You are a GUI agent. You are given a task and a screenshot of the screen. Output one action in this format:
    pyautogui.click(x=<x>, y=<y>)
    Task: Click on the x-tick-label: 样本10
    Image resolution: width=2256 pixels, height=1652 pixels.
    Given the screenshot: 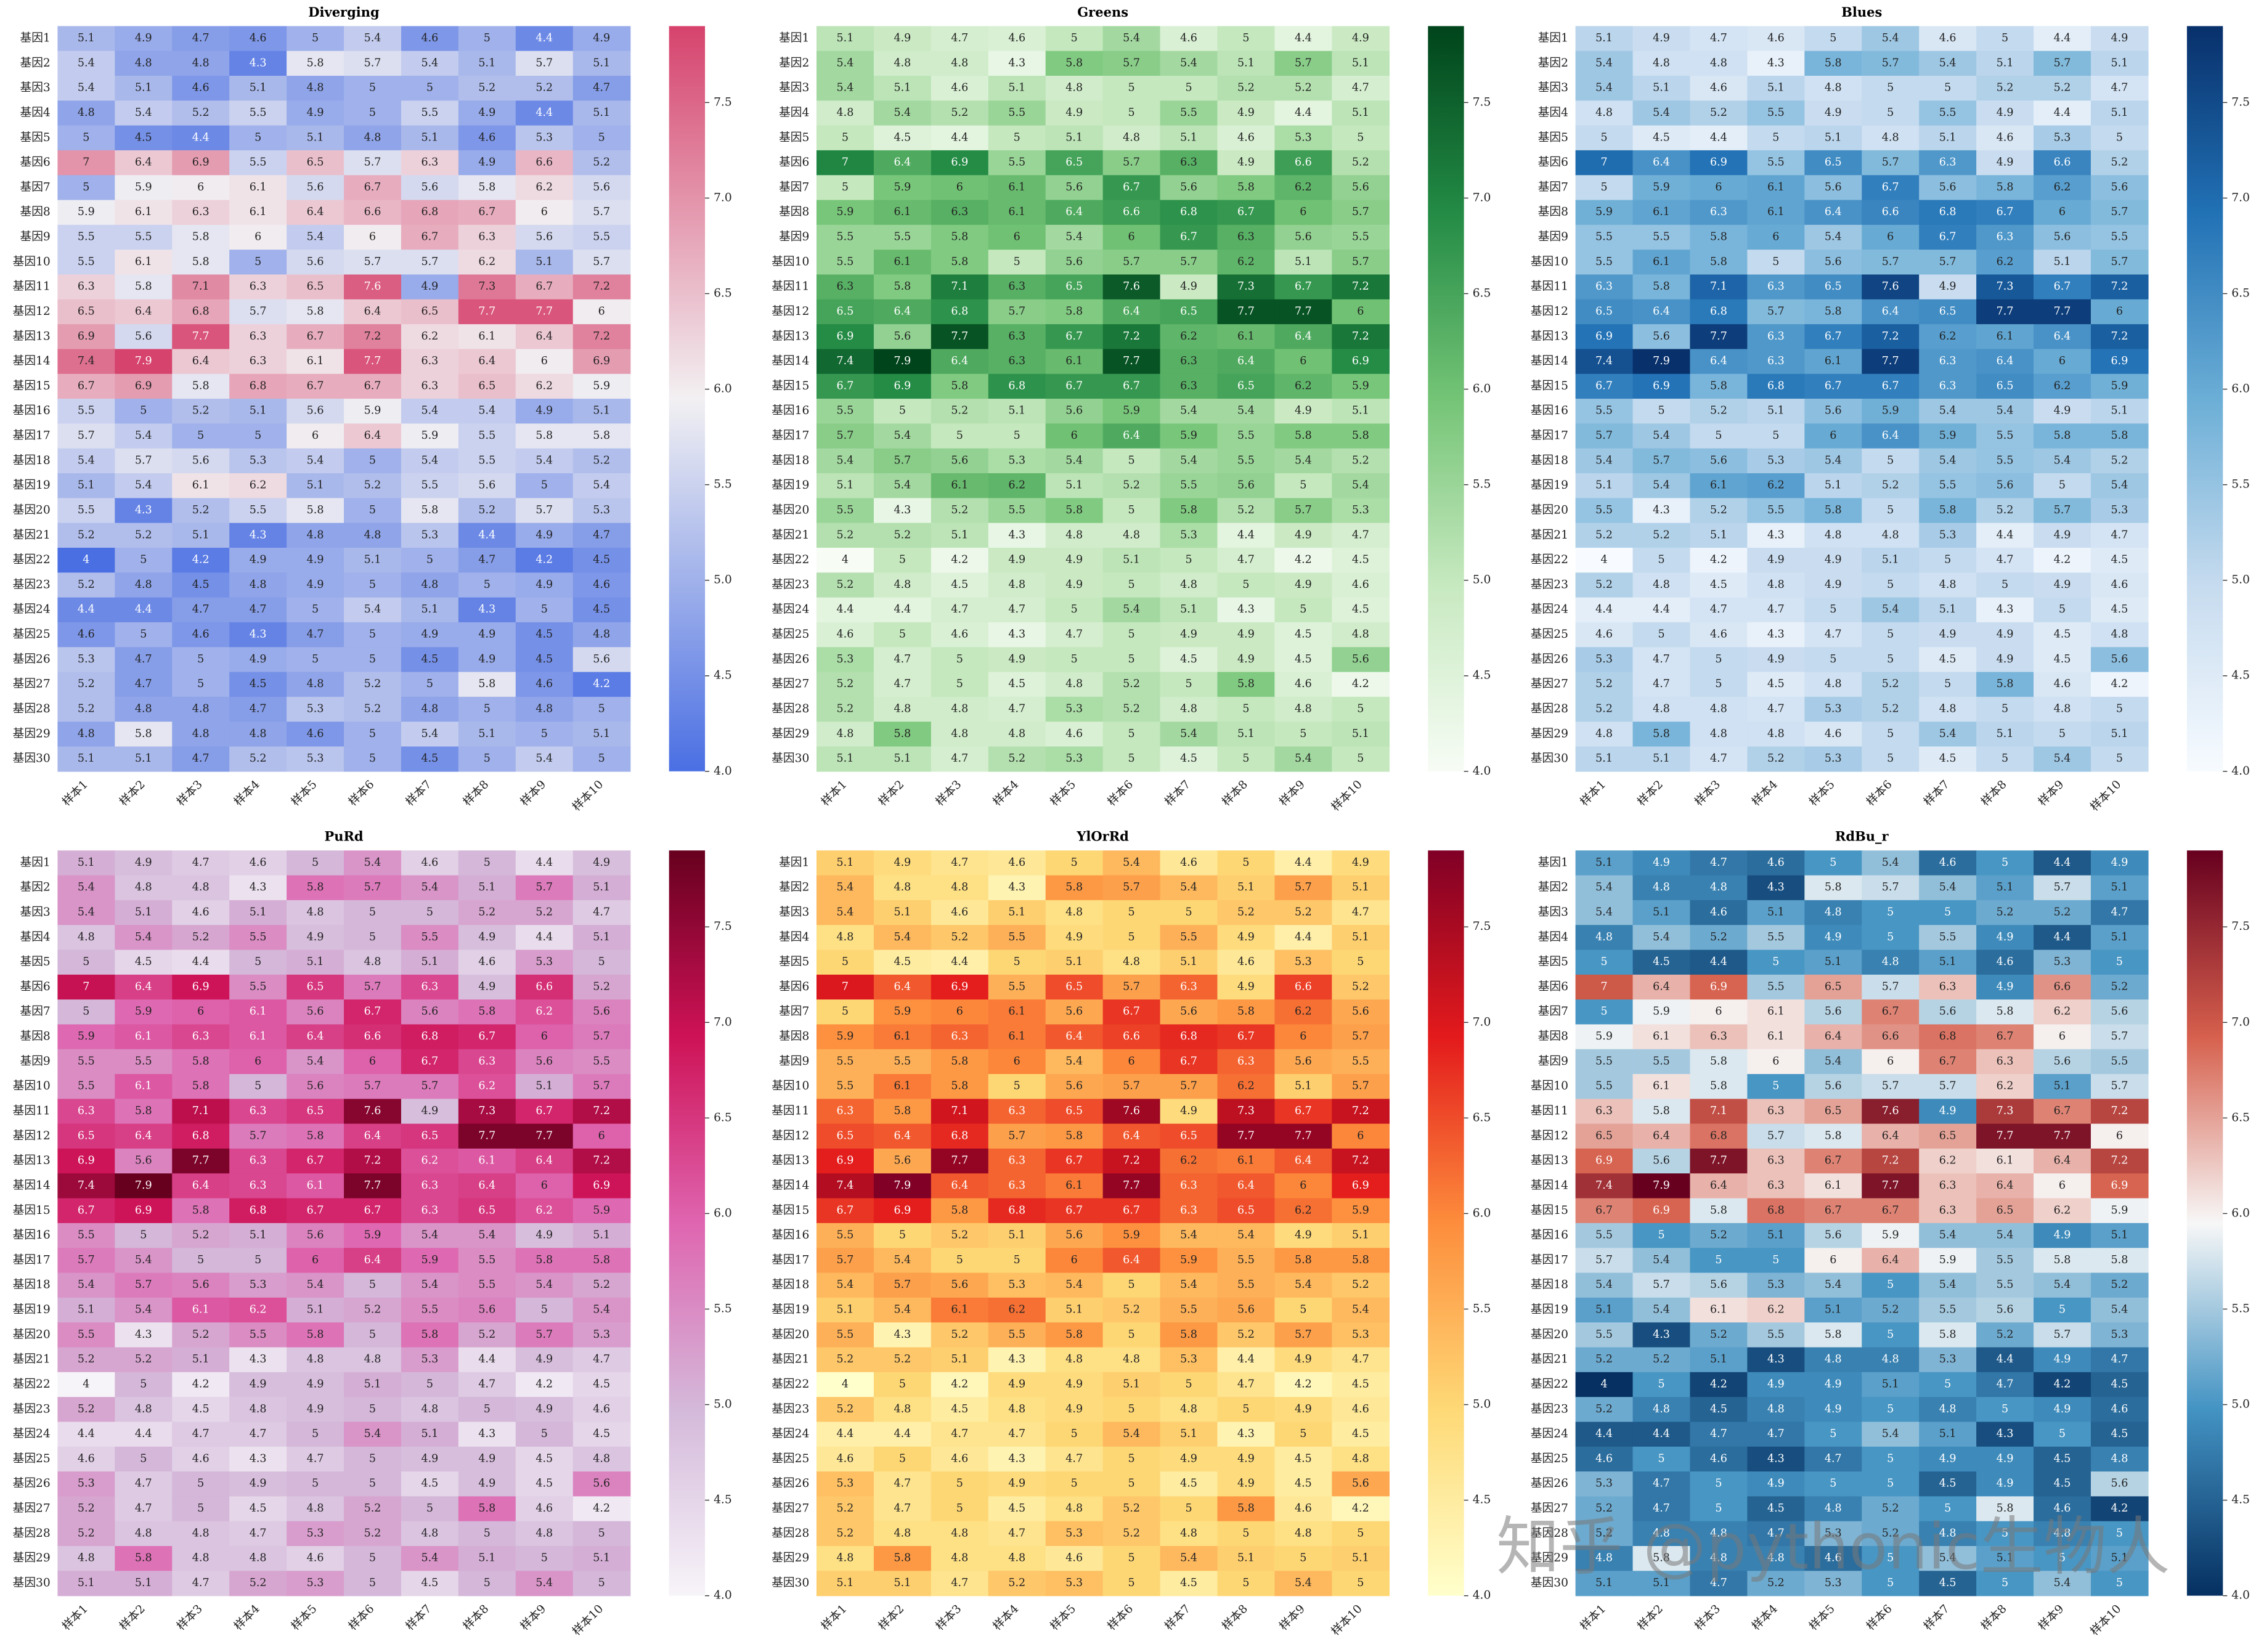 What is the action you would take?
    pyautogui.click(x=2106, y=796)
    